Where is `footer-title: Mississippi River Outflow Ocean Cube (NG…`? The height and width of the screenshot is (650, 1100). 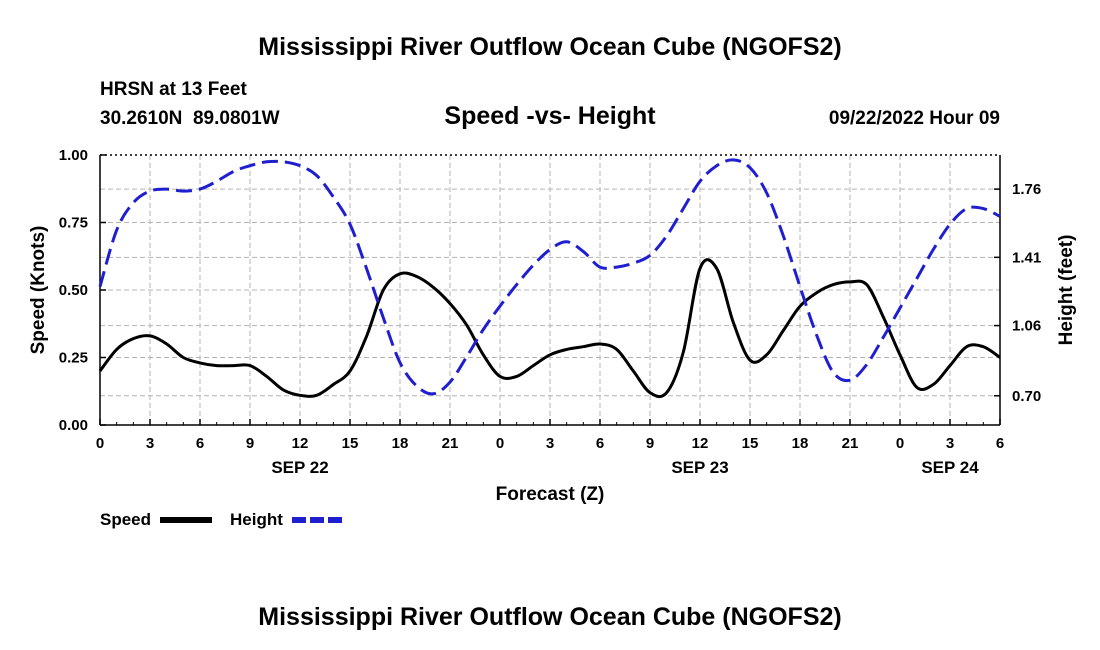 footer-title: Mississippi River Outflow Ocean Cube (NG… is located at coordinates (549, 617).